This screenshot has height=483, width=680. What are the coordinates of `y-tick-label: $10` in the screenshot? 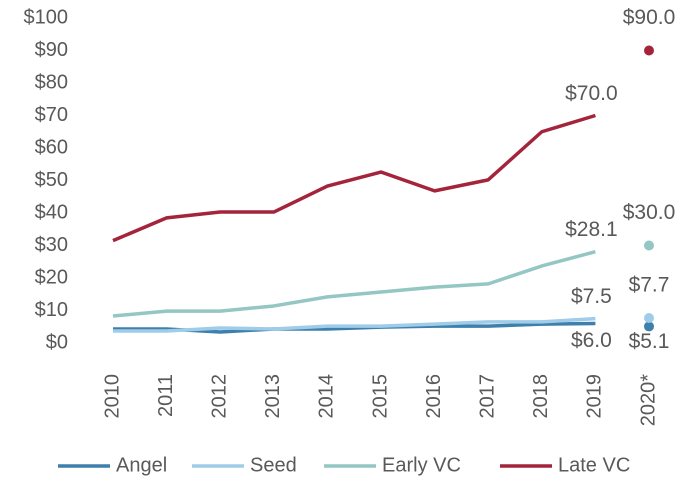 It's located at (51, 310).